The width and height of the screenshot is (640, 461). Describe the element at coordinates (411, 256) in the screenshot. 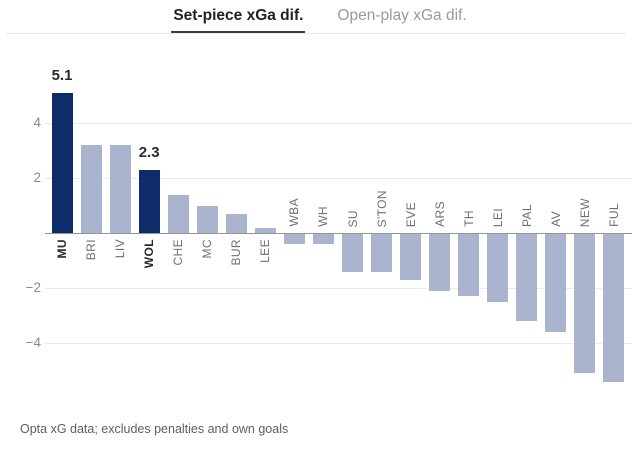

I see `bar-EVE` at that location.